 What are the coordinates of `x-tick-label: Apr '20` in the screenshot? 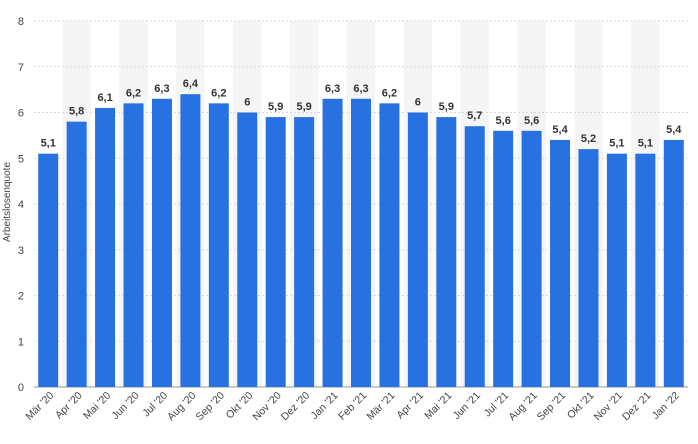 It's located at (69, 406).